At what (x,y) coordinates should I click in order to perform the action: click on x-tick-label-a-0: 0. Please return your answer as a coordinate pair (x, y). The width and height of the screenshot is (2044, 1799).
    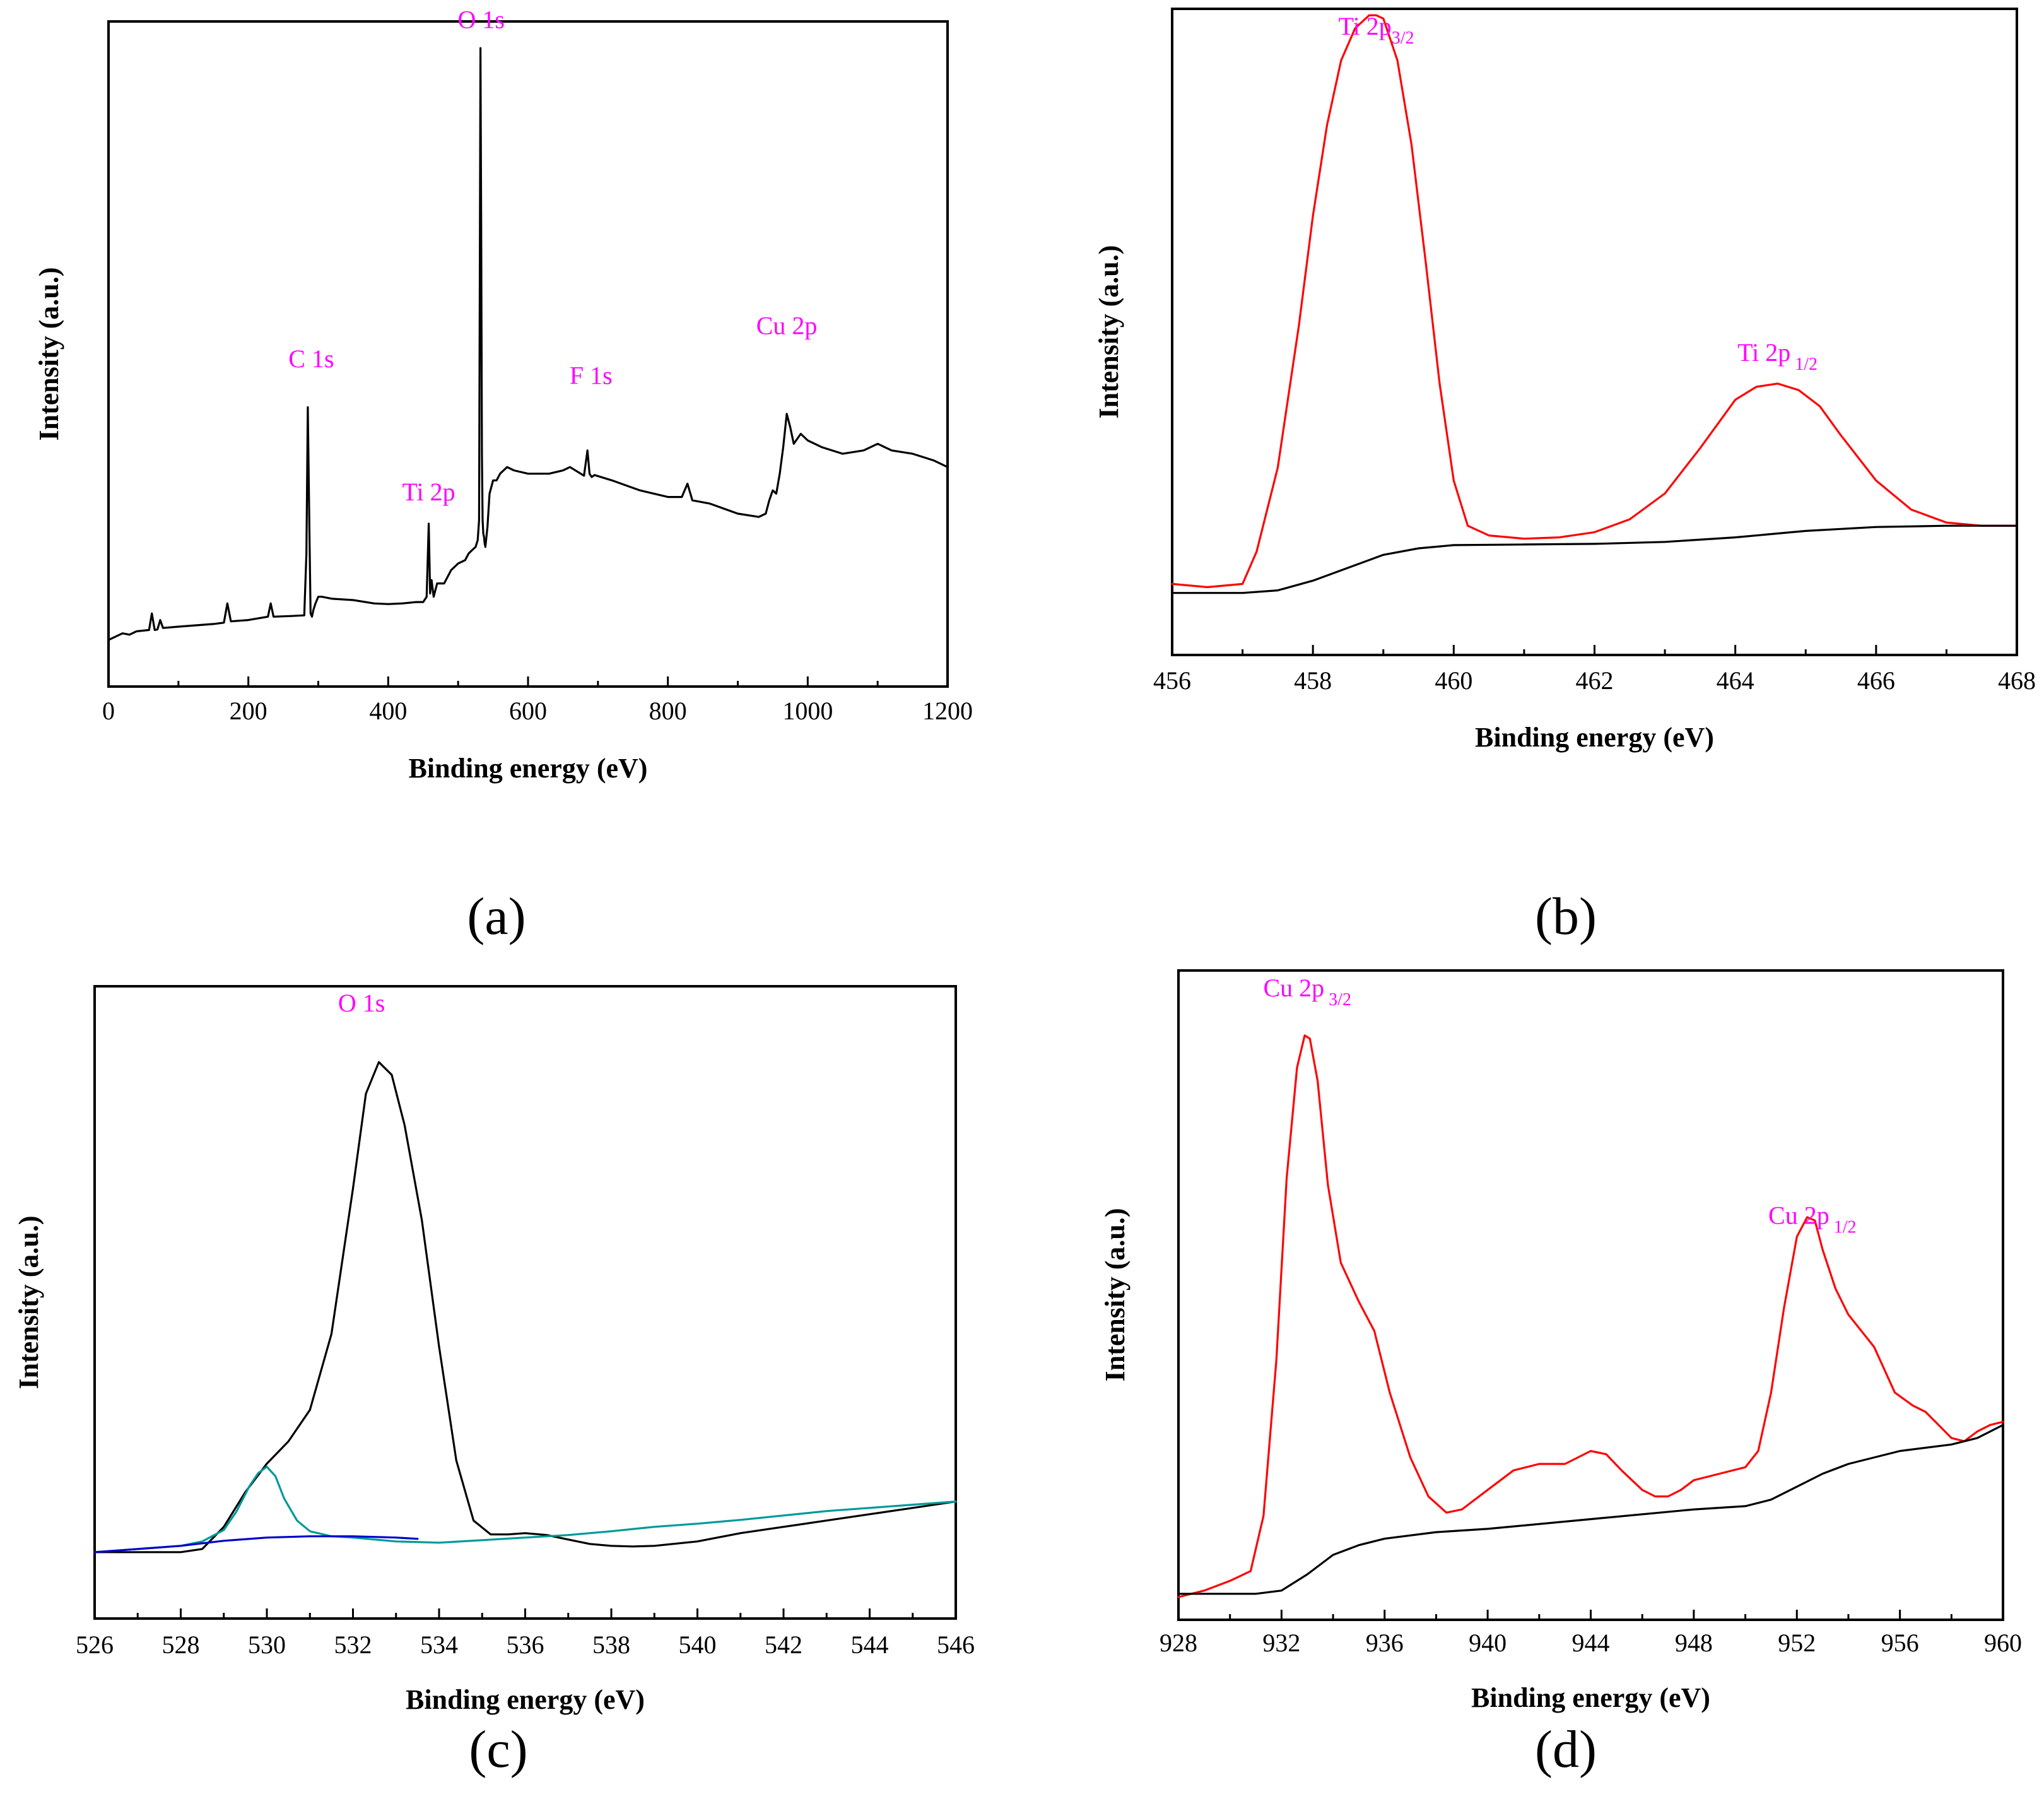
    Looking at the image, I should click on (108, 711).